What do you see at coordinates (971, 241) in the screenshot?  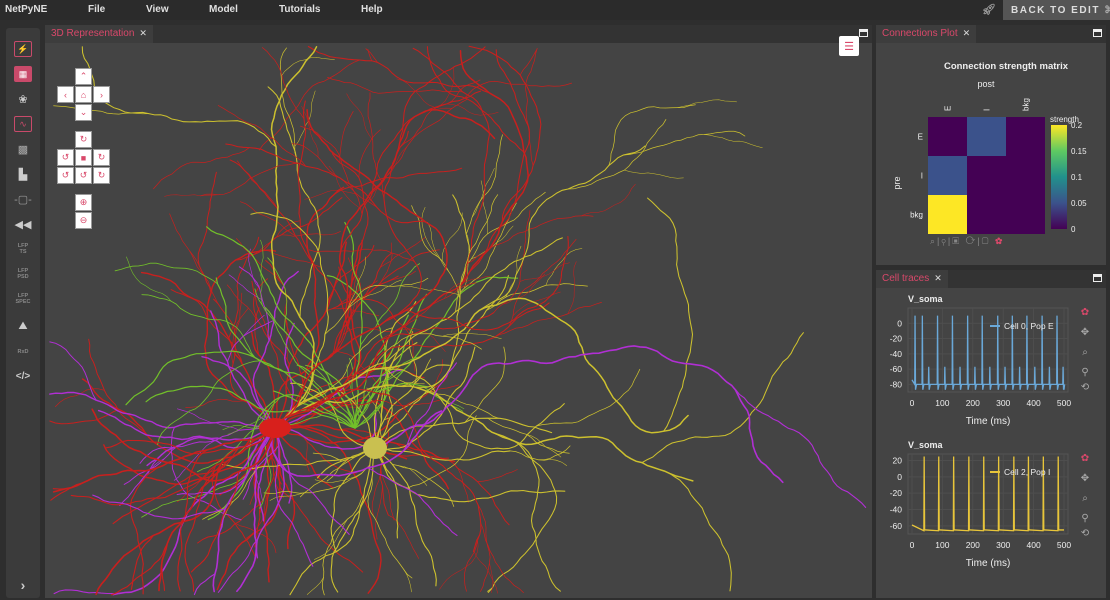 I see `reset-icon: ⟳` at bounding box center [971, 241].